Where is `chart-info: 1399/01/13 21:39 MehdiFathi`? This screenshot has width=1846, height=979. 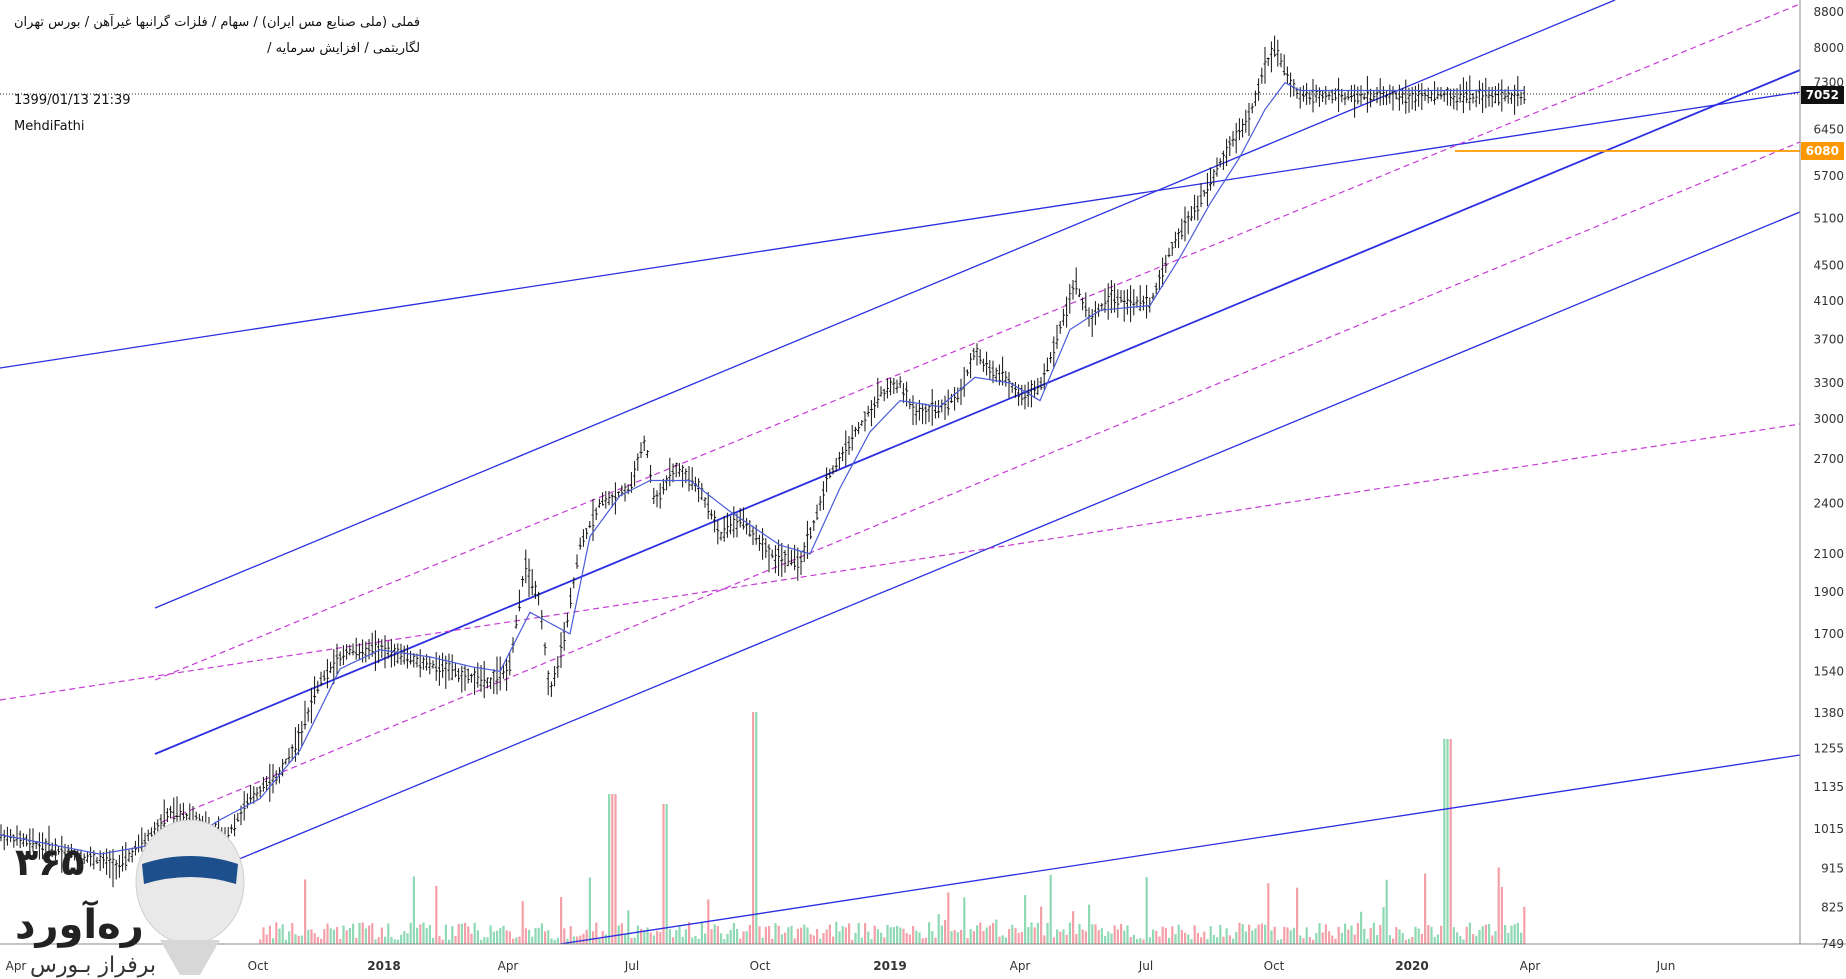 chart-info: 1399/01/13 21:39 MehdiFathi is located at coordinates (72, 114).